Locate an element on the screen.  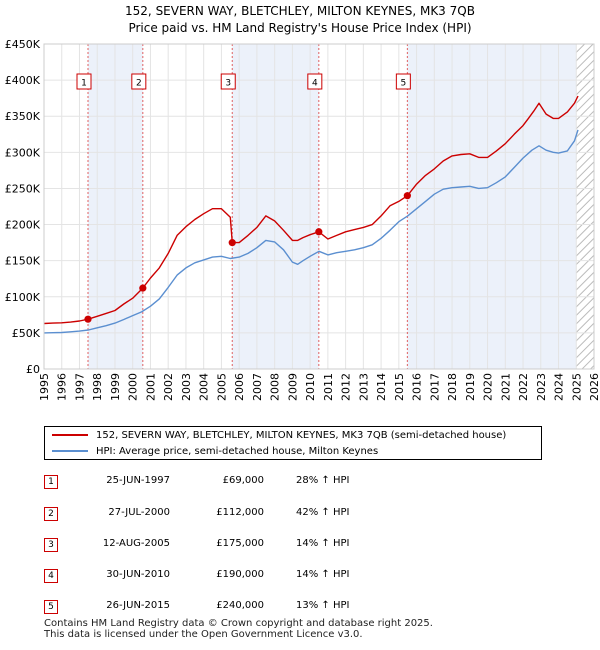
sale-number-label: 5 is located at coordinates (403, 84).